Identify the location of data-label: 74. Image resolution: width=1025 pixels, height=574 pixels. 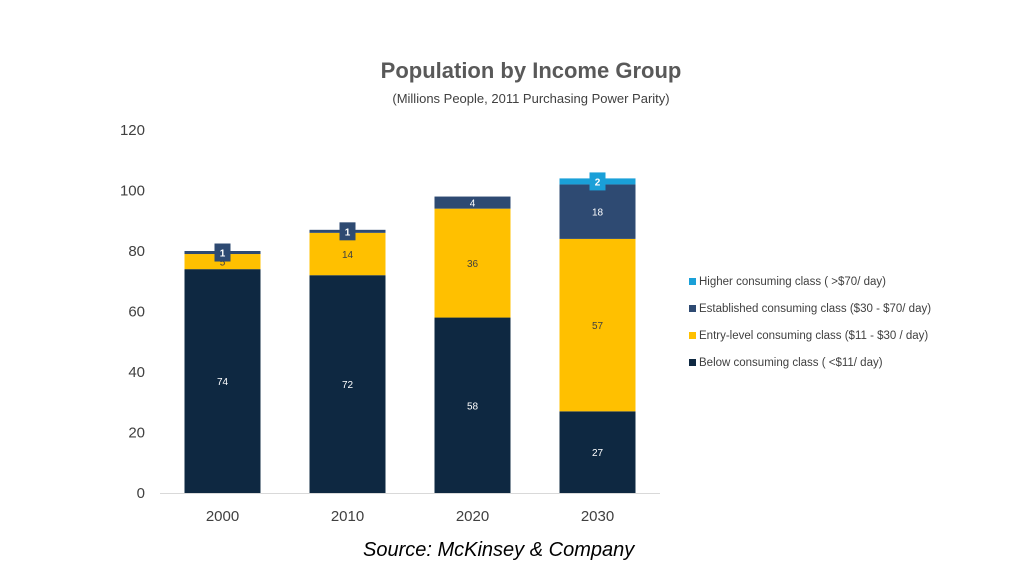
(223, 382).